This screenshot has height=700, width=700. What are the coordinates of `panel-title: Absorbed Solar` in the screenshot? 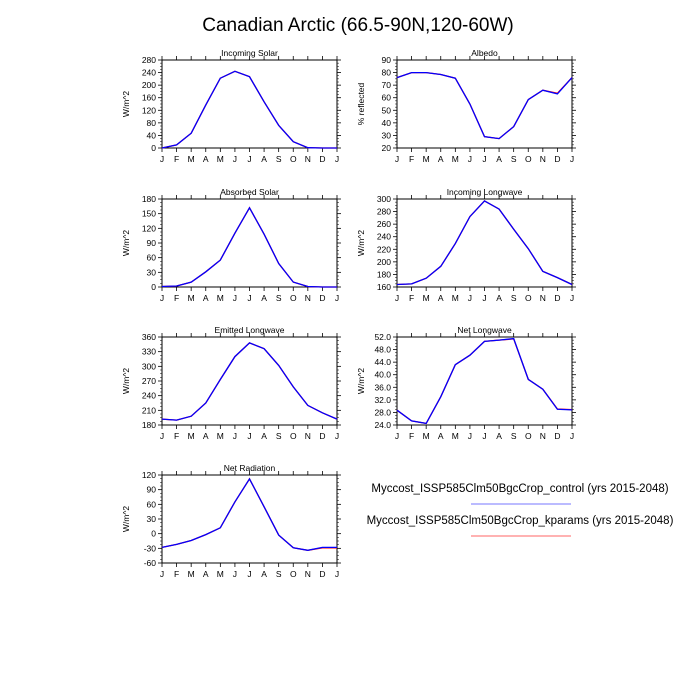 It's located at (249, 192).